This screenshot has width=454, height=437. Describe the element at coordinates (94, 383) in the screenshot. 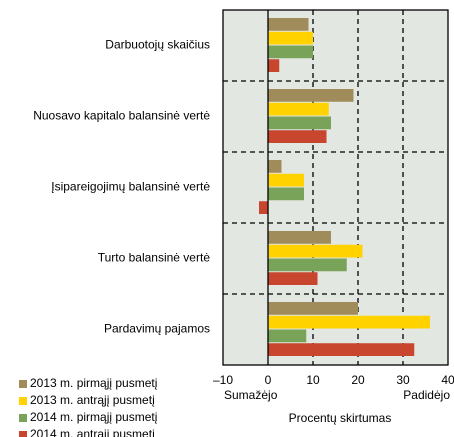

I see `legend-label: 2013 m. pirmąjį pusmetį` at that location.